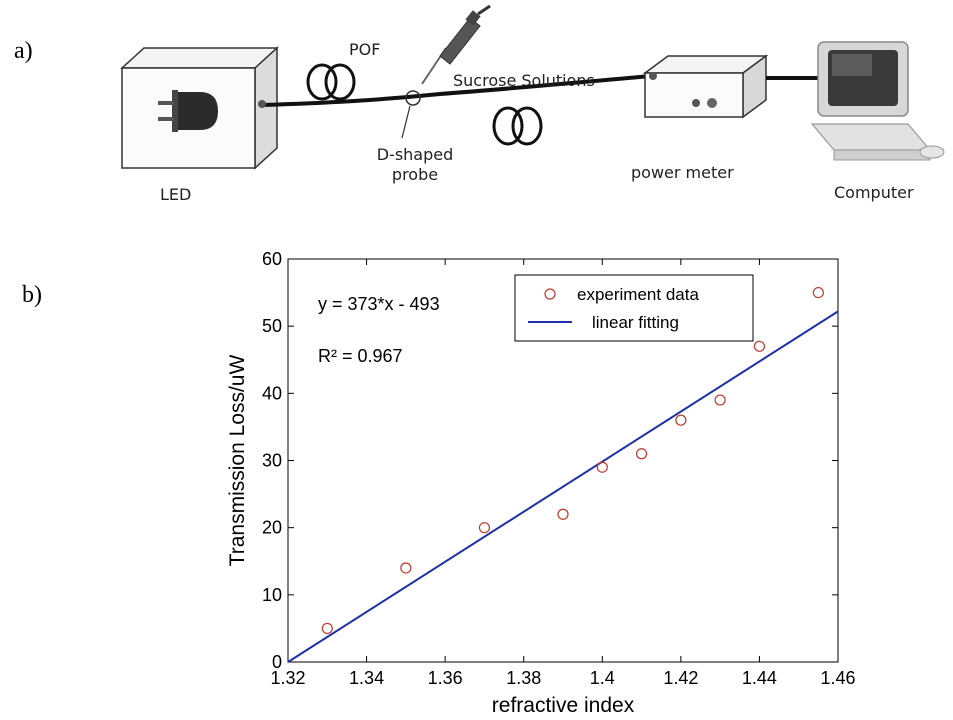 The image size is (953, 720). What do you see at coordinates (175, 194) in the screenshot?
I see `led-label: LED` at bounding box center [175, 194].